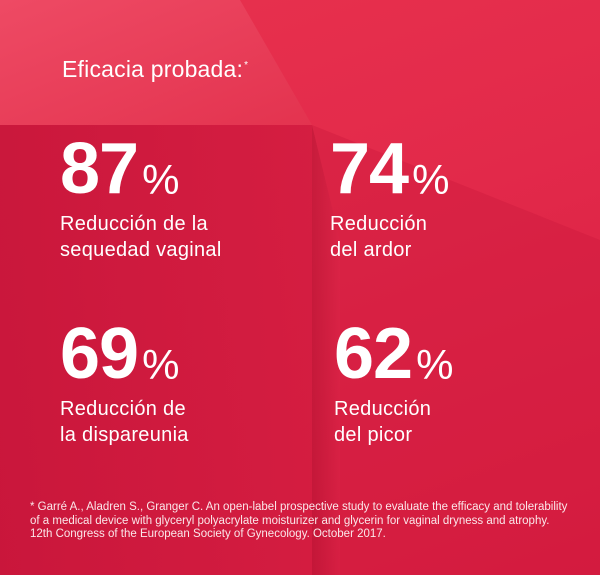 Image resolution: width=600 pixels, height=575 pixels. I want to click on stat-value: 62, so click(373, 354).